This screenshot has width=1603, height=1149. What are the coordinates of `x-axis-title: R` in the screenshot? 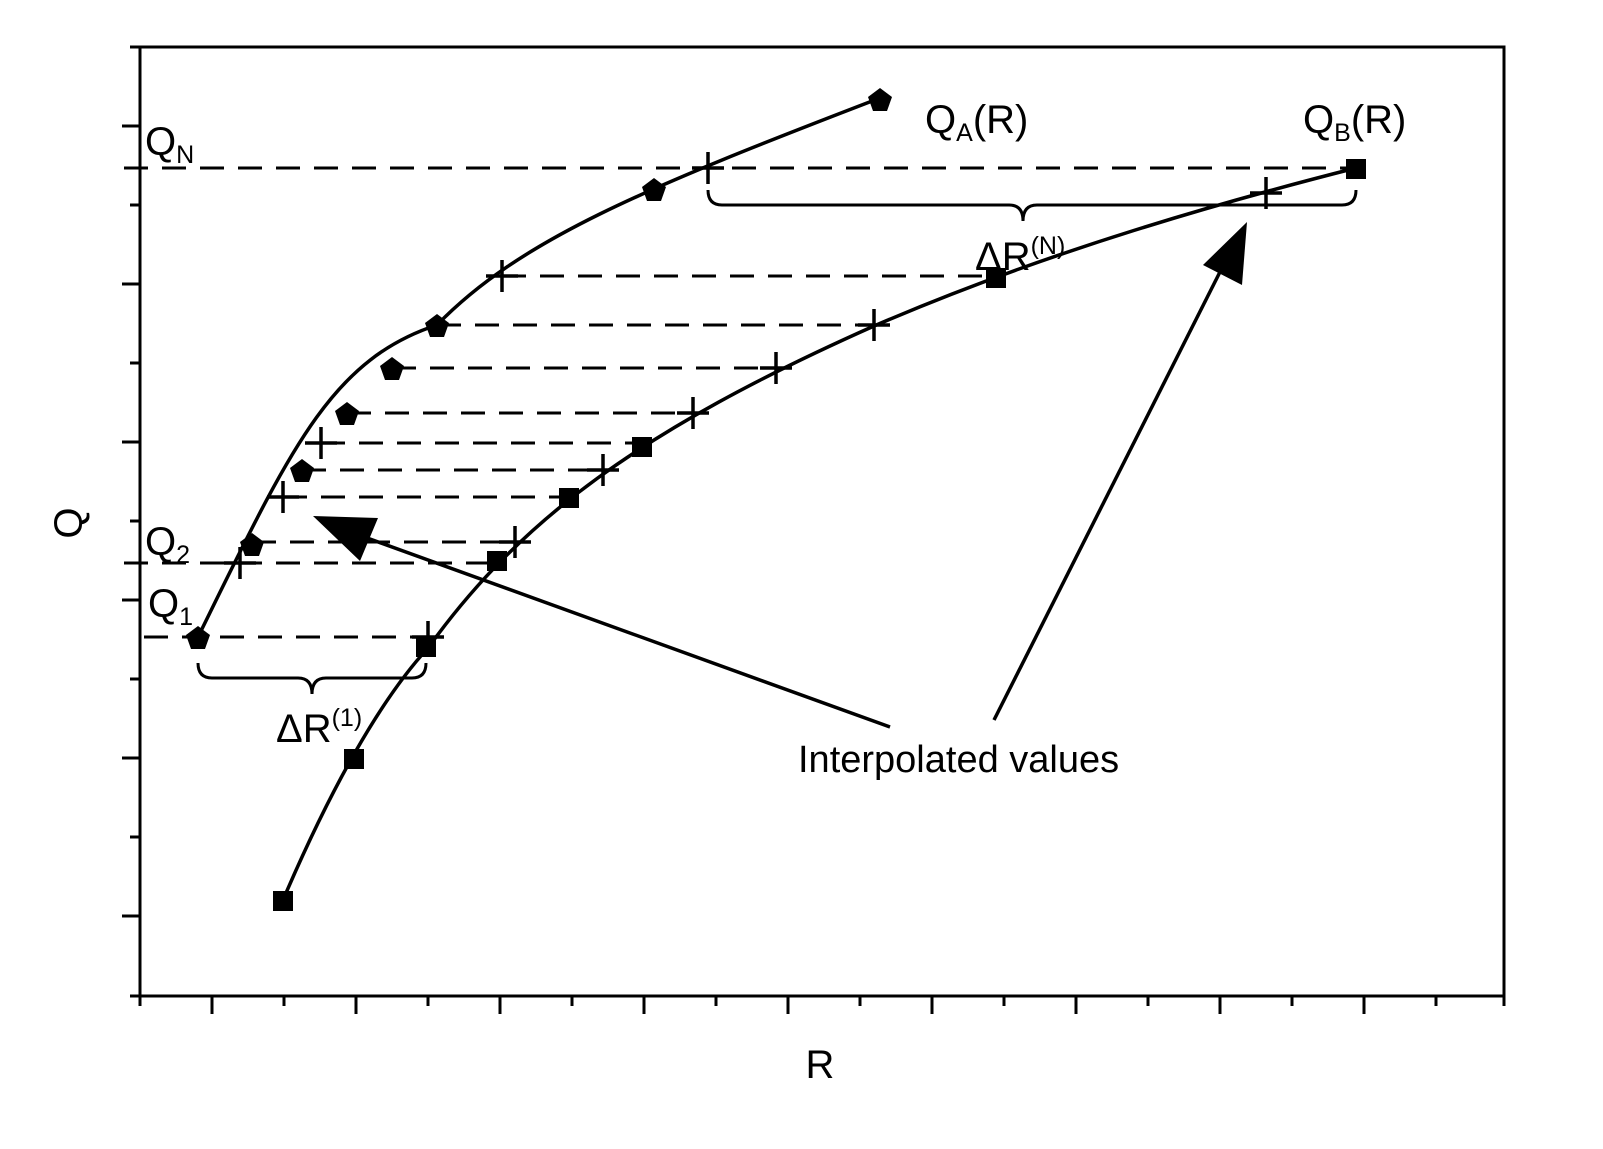 It's located at (820, 1065).